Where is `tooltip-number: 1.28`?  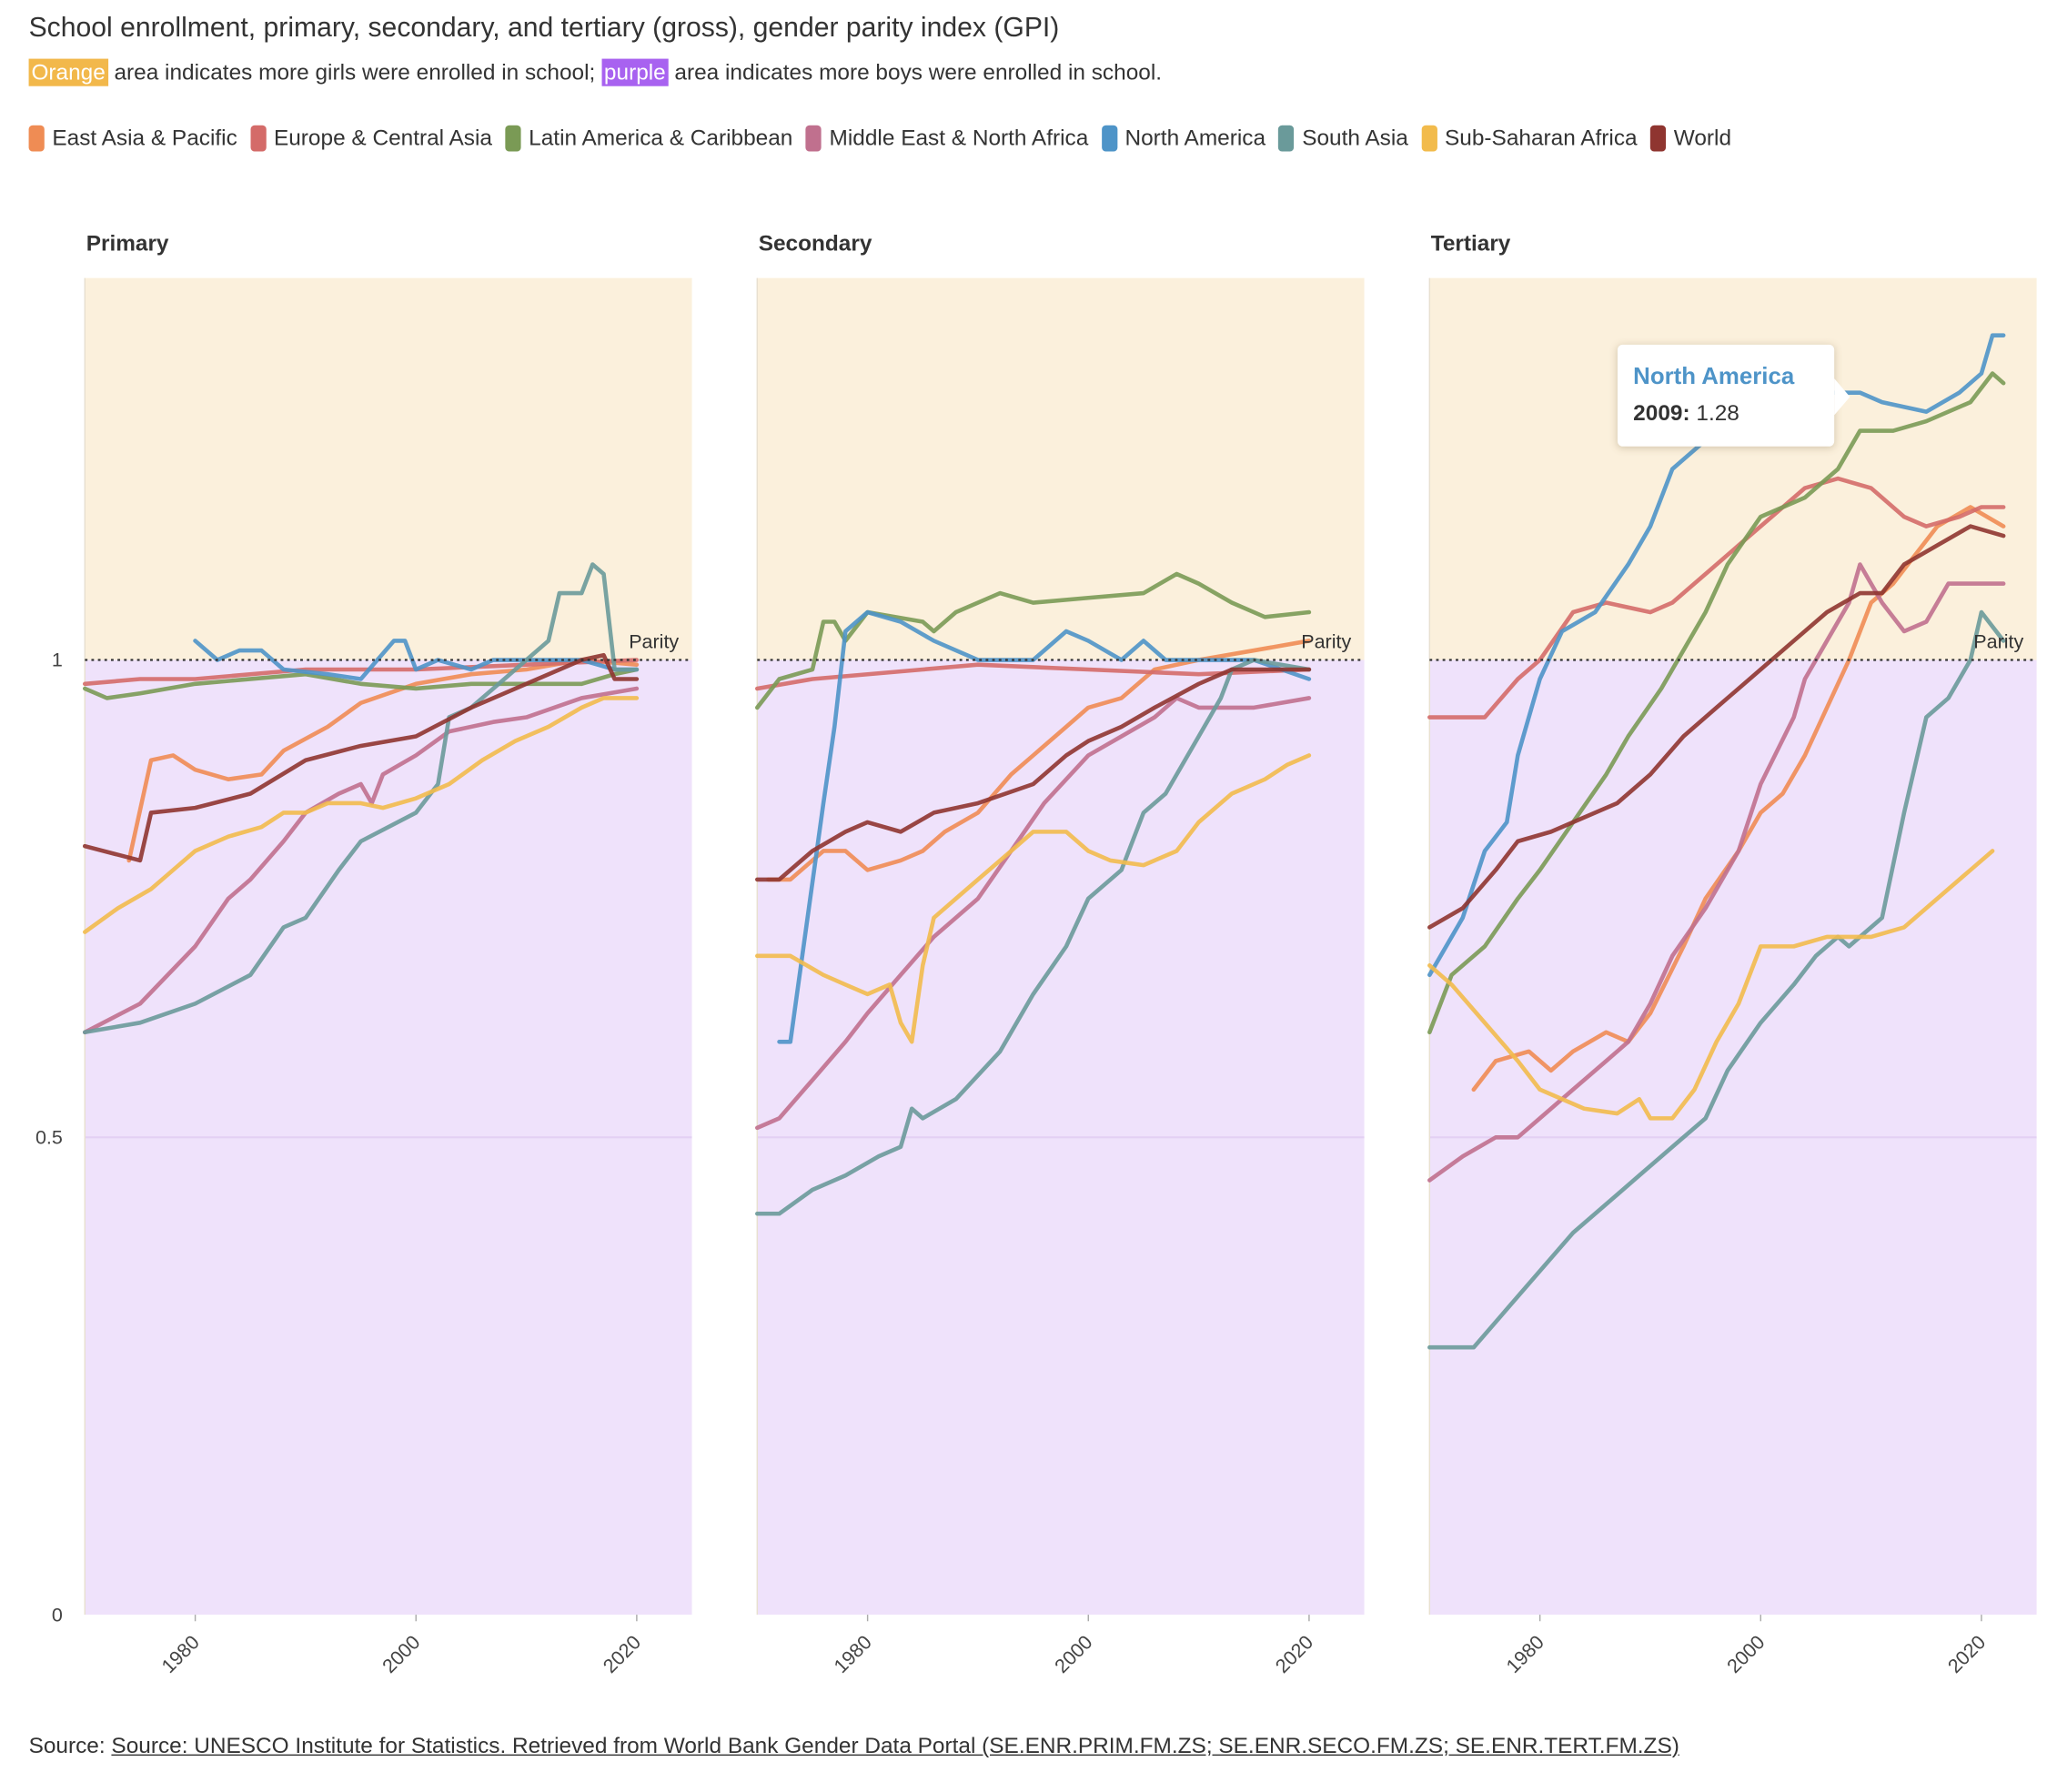
tooltip-number: 1.28 is located at coordinates (1717, 413).